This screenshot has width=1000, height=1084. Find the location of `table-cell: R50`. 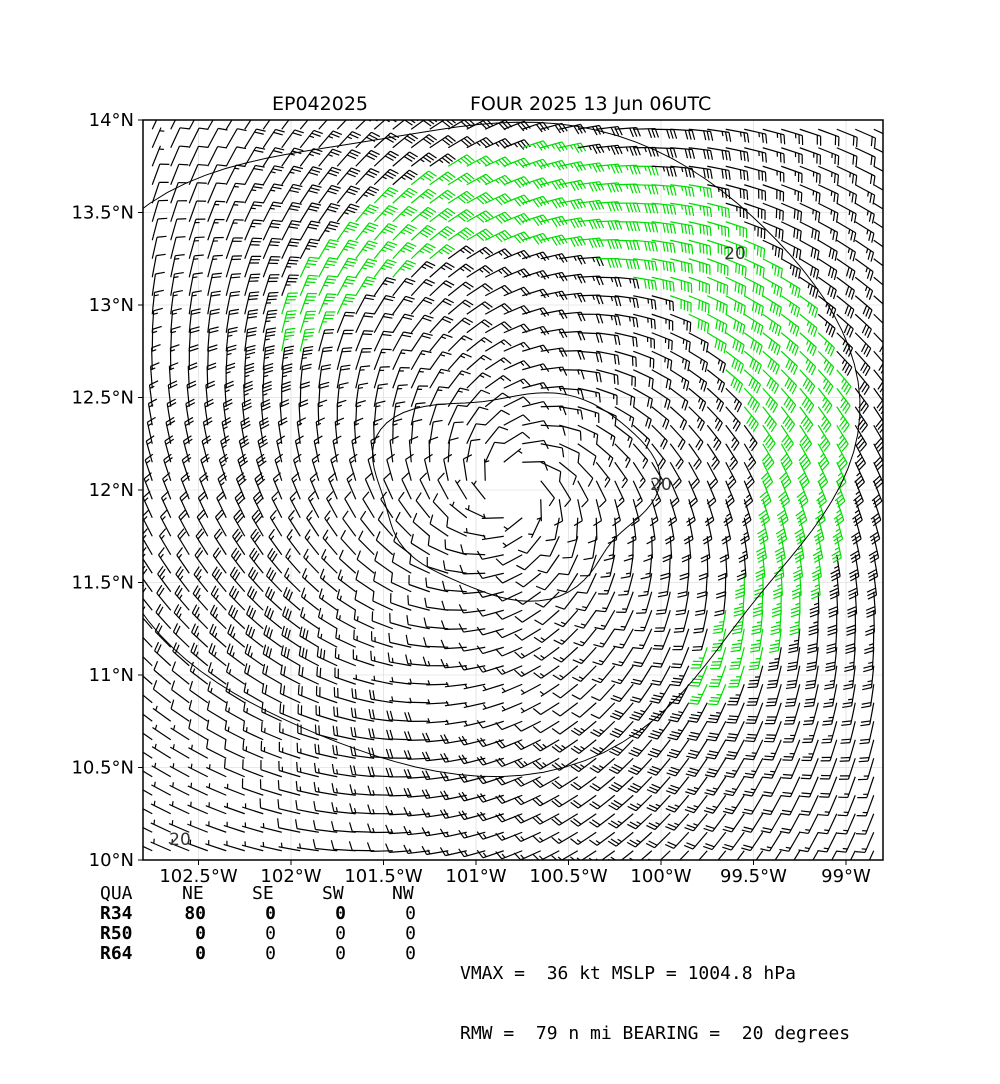

table-cell: R50 is located at coordinates (130, 934).